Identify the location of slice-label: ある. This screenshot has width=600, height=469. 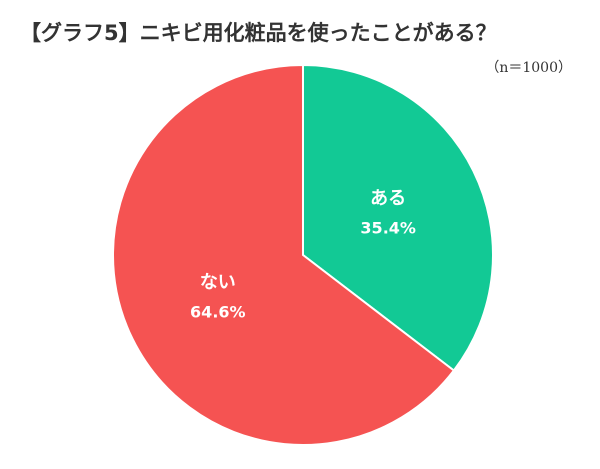
(388, 198).